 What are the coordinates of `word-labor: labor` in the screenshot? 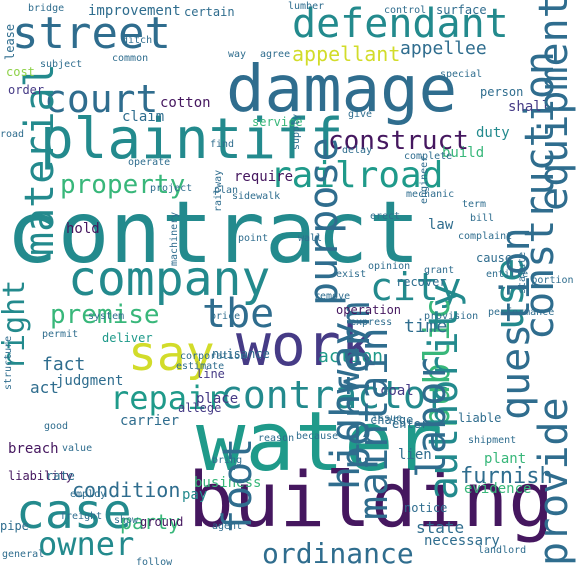 It's located at (432, 417).